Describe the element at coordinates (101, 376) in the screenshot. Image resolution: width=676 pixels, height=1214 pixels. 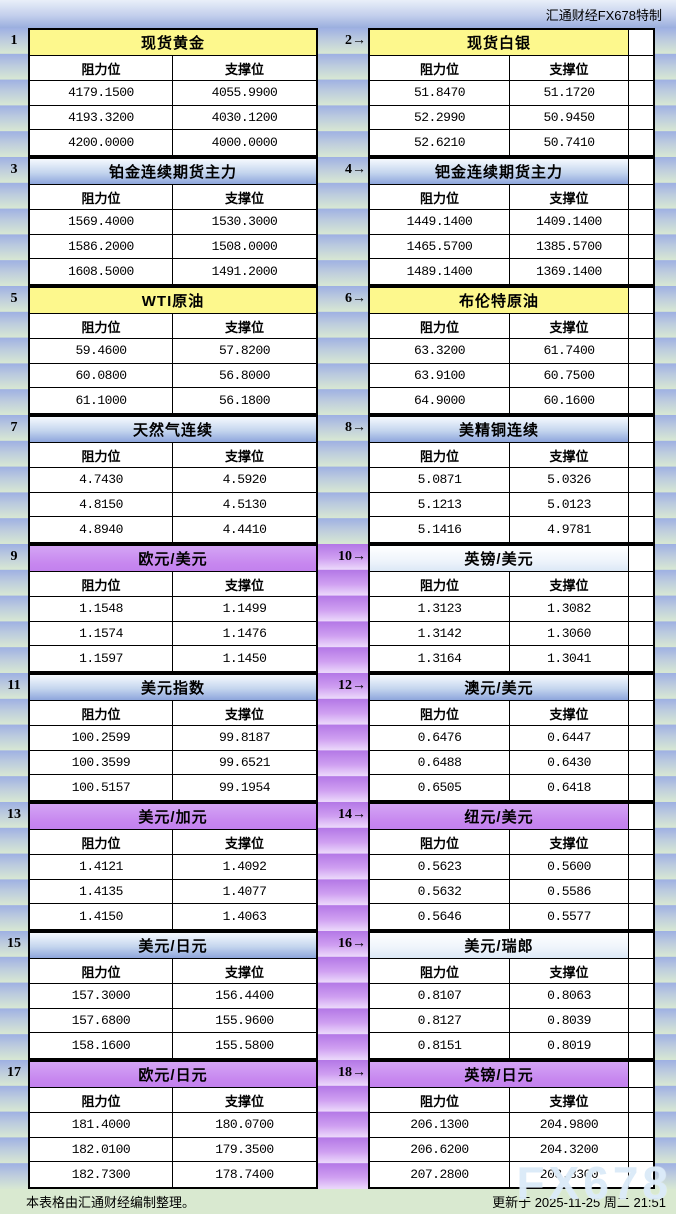
I see `resistance-value: 60.0800` at that location.